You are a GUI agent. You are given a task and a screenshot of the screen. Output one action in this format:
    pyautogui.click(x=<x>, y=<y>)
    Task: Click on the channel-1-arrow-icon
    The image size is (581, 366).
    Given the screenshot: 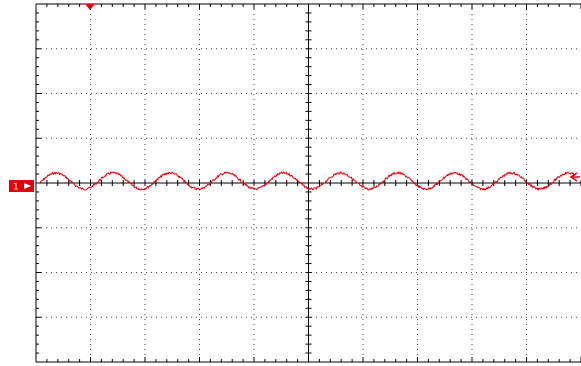 What is the action you would take?
    pyautogui.click(x=27, y=186)
    